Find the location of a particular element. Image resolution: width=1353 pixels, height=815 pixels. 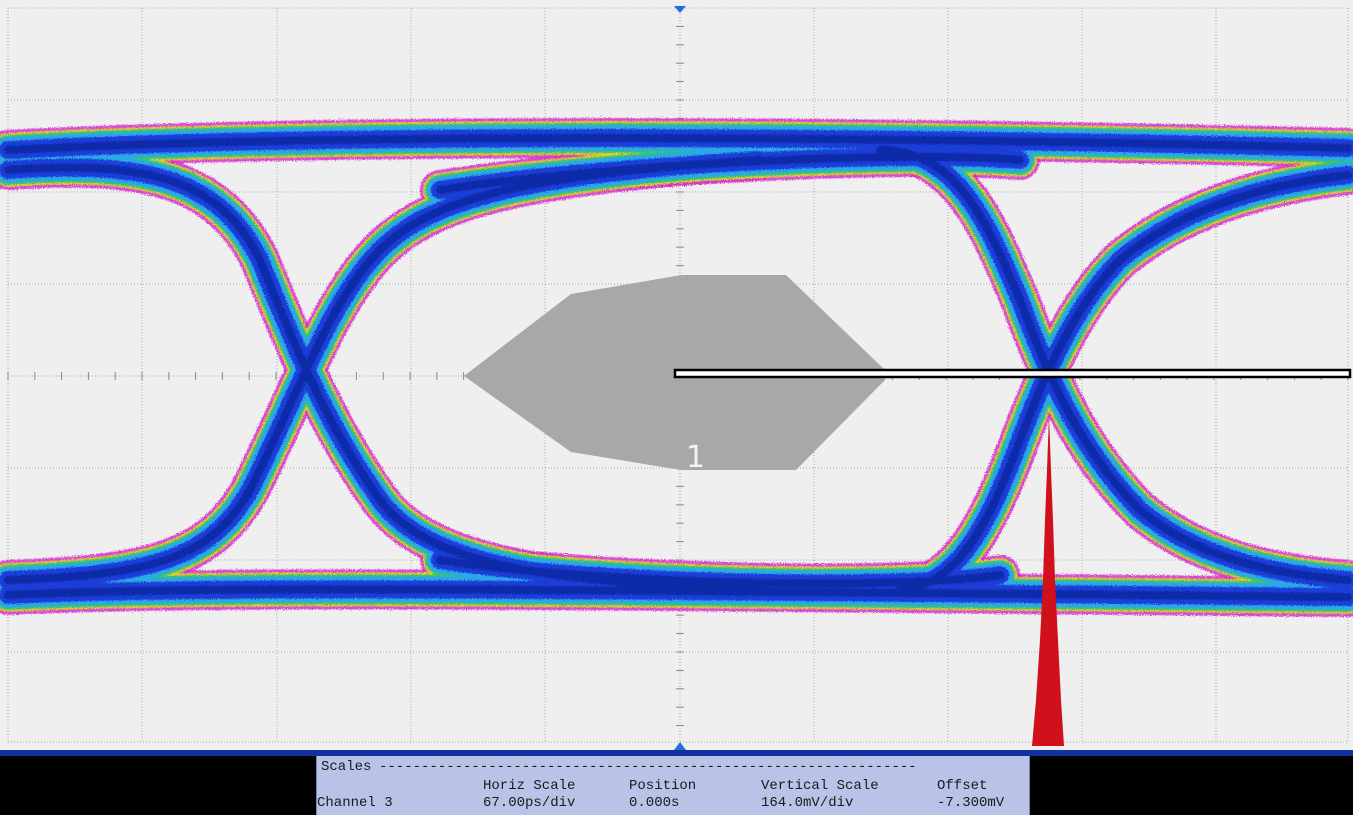

channel-label: Channel 3 is located at coordinates (355, 803).